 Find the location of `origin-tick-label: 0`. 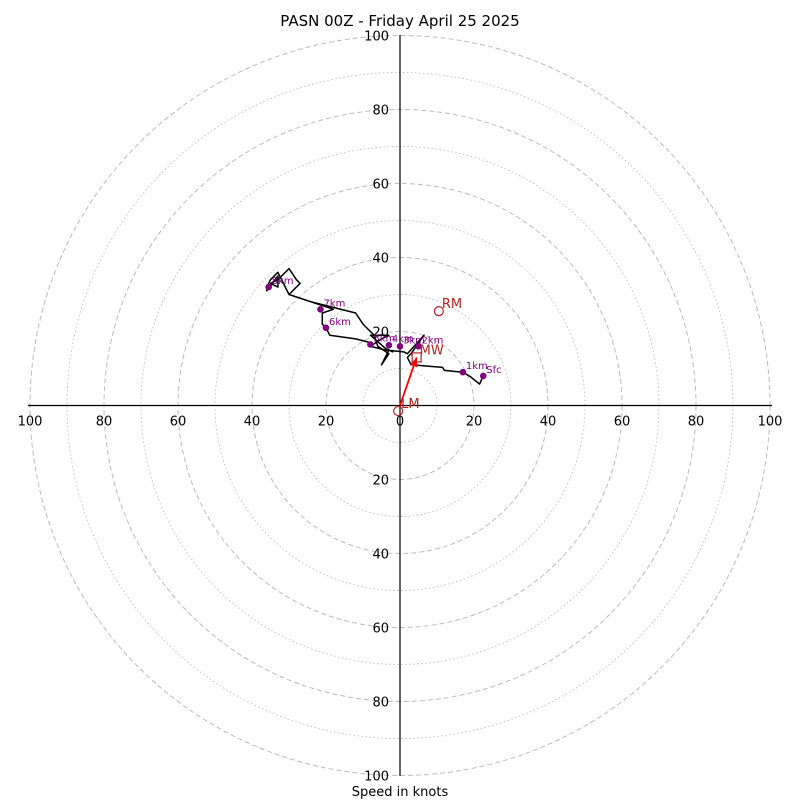

origin-tick-label: 0 is located at coordinates (400, 422).